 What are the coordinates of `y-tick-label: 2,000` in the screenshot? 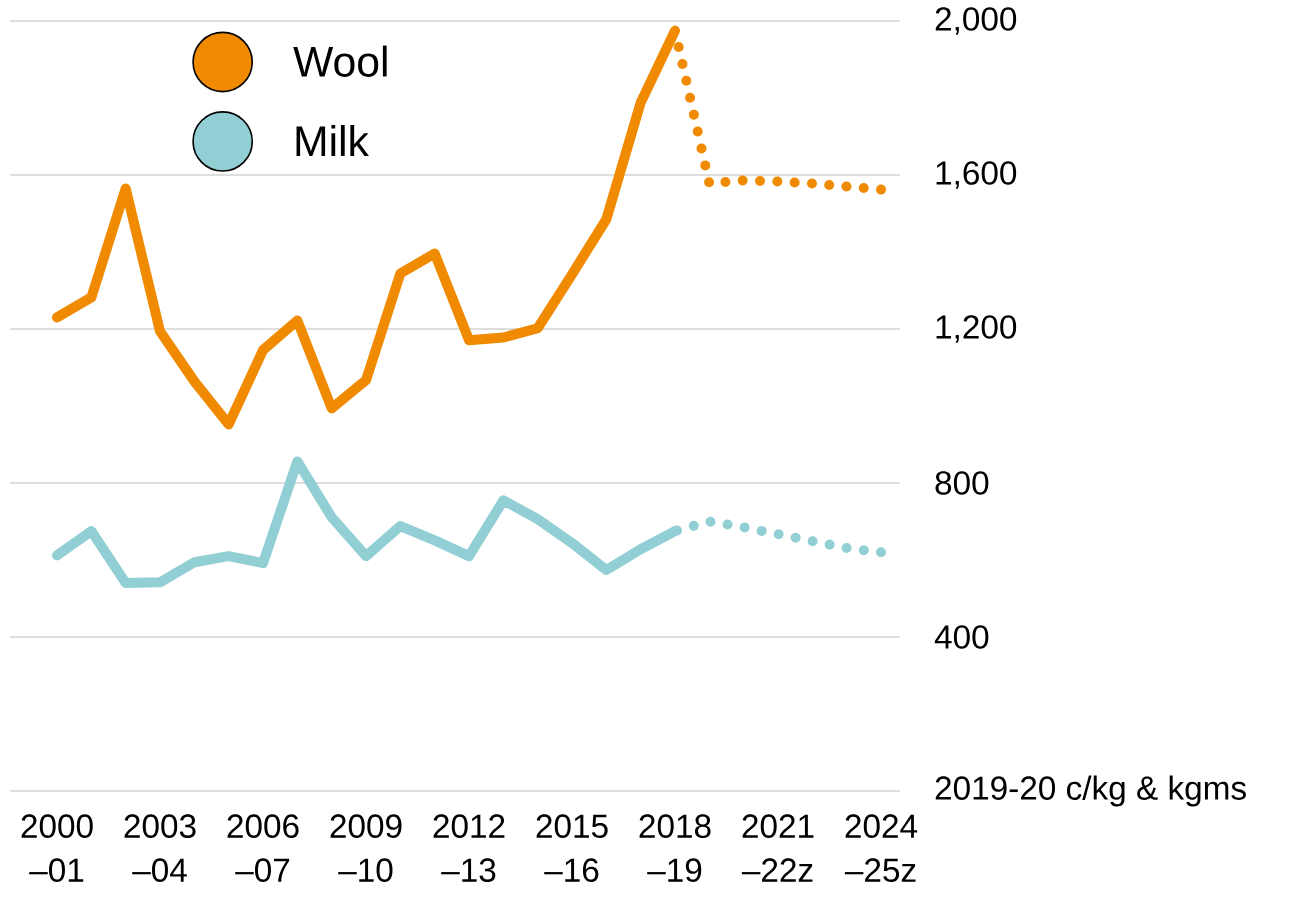 It's located at (976, 21).